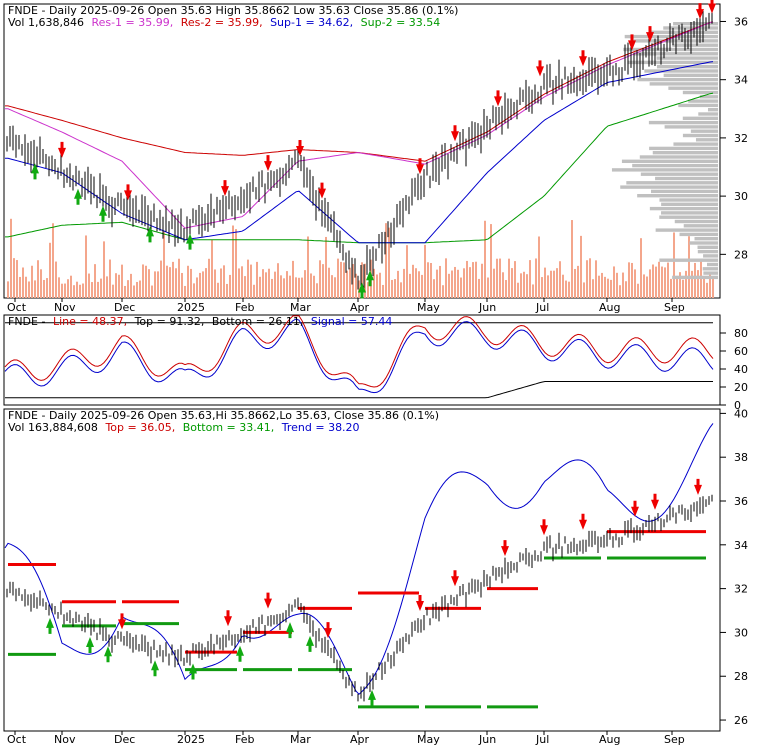 The image size is (780, 745). Describe the element at coordinates (741, 501) in the screenshot. I see `y-tick-label: 36` at that location.